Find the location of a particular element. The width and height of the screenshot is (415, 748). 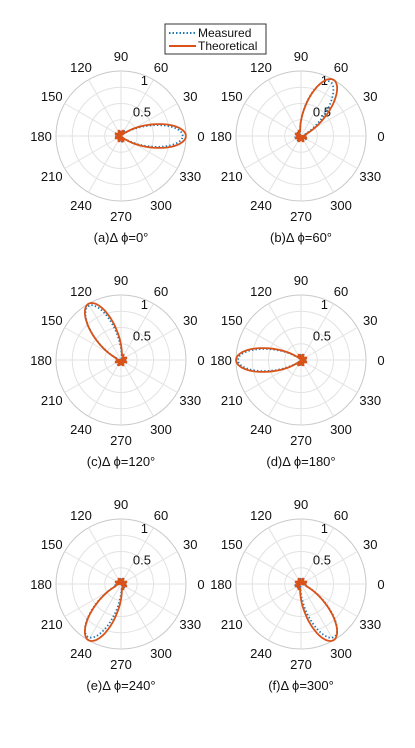

subplot-caption: (b)Δ ϕ=60° is located at coordinates (301, 237).